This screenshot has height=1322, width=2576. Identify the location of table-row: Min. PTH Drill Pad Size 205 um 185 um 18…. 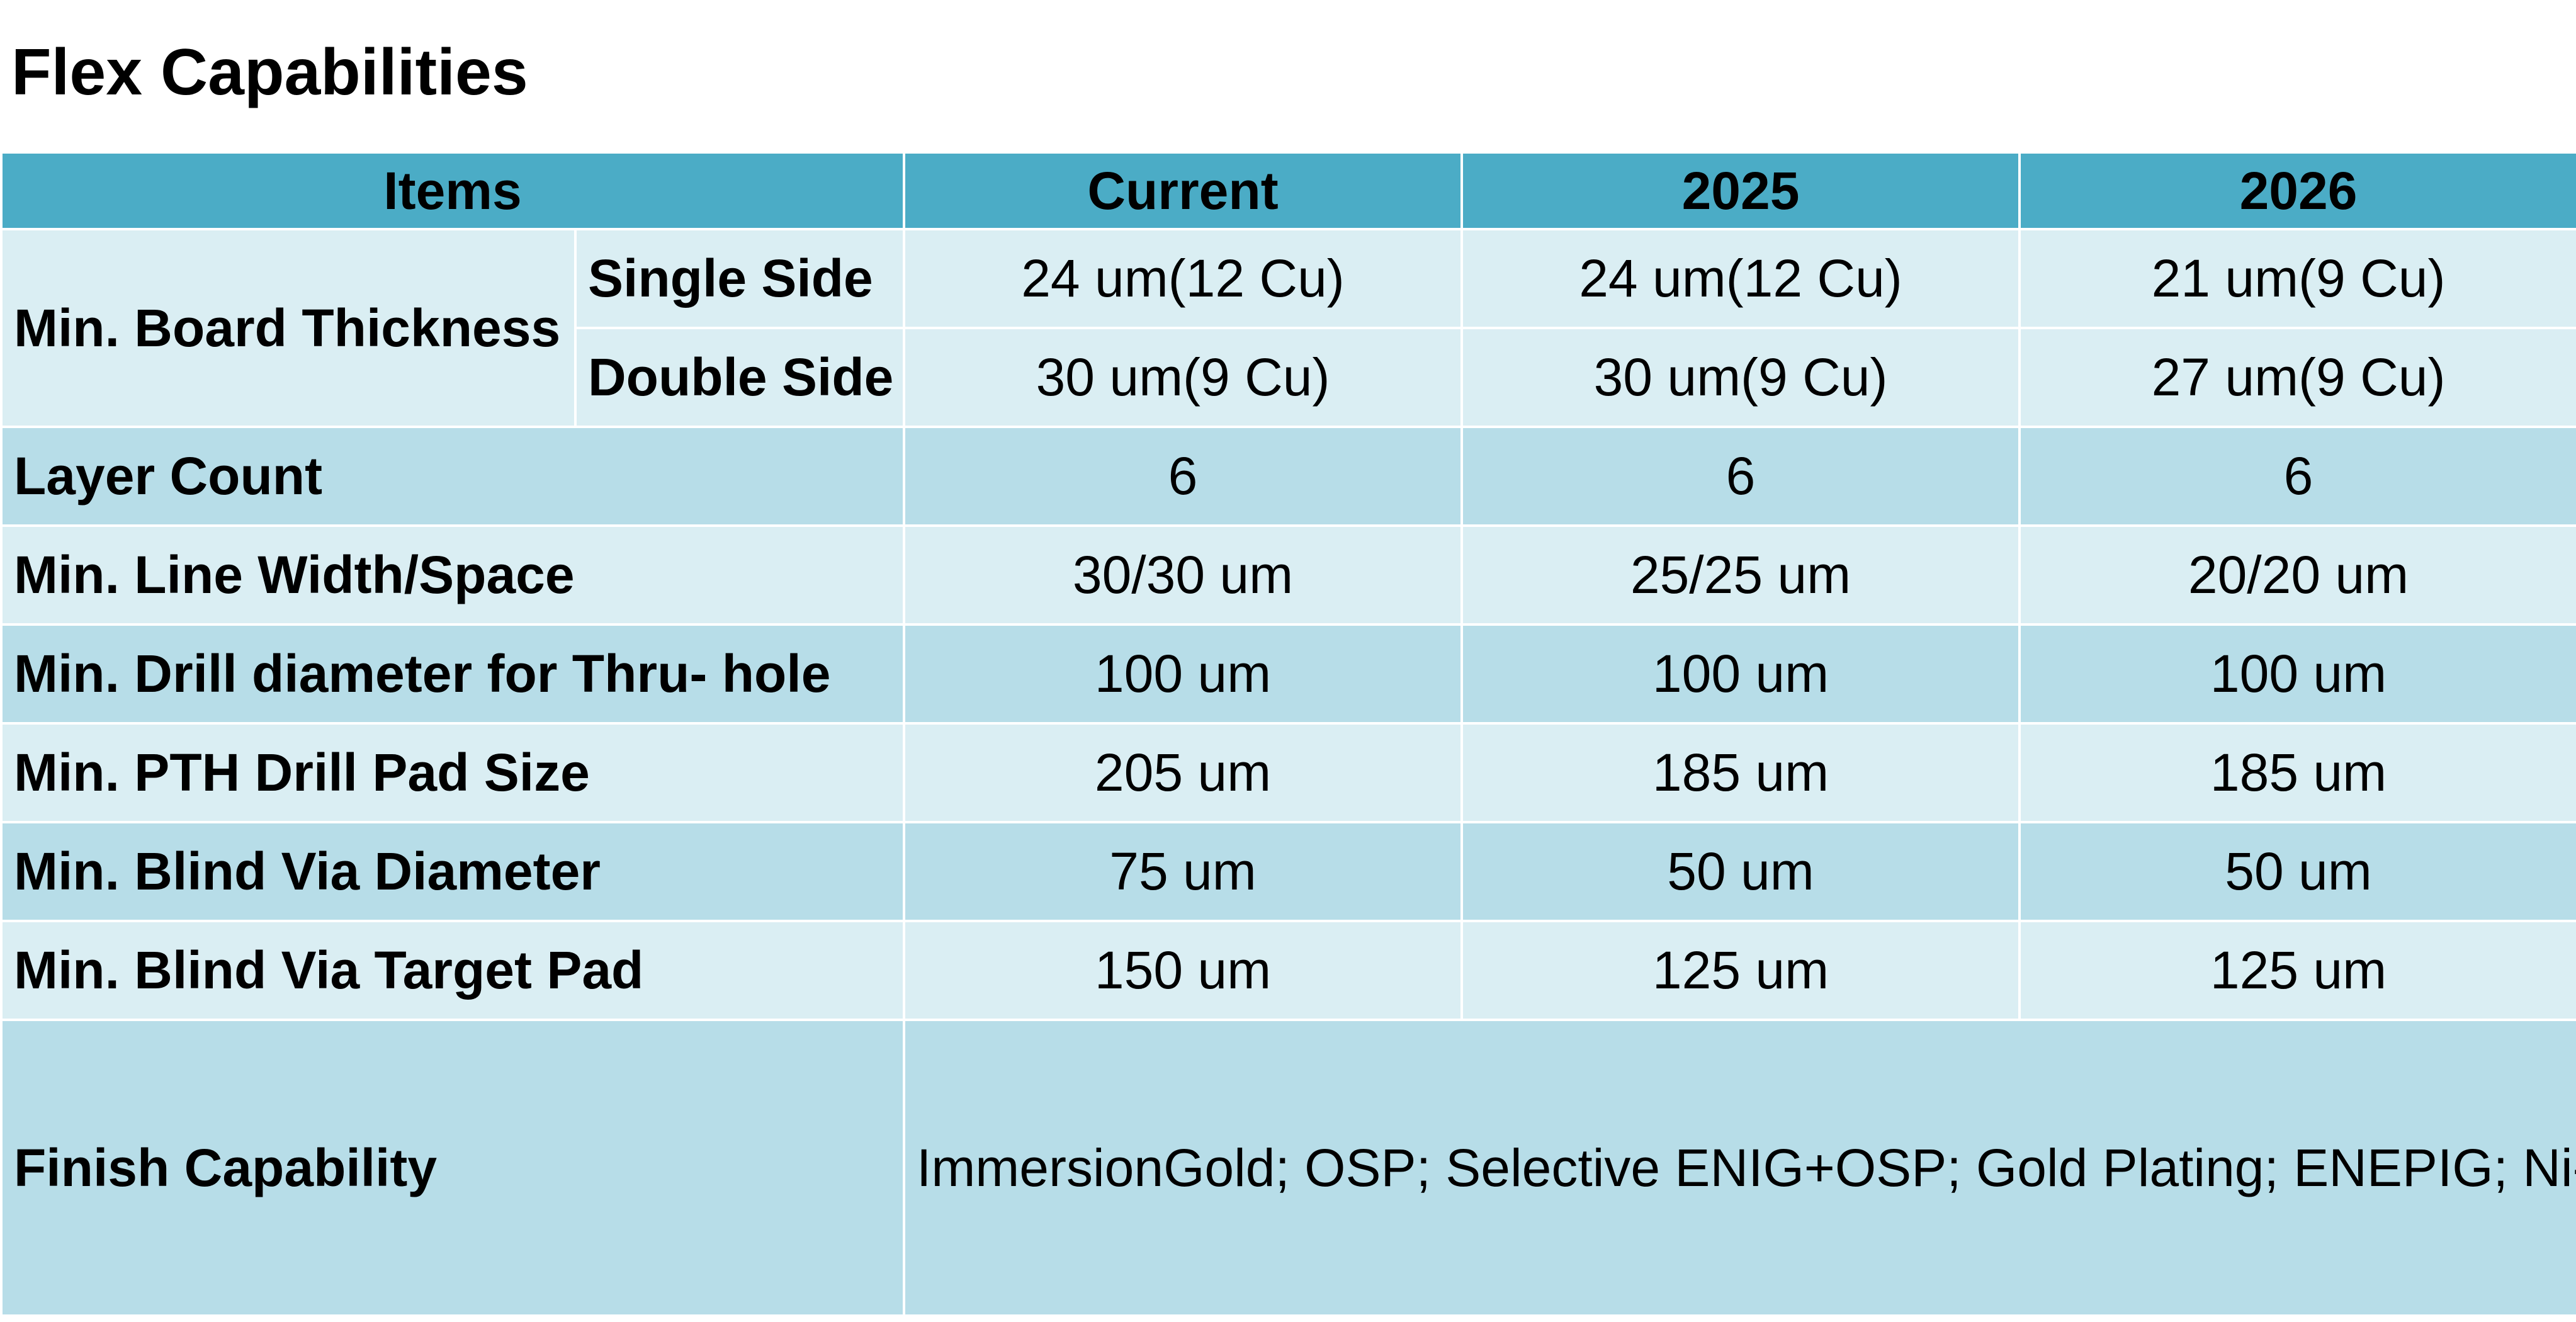
(1288, 772).